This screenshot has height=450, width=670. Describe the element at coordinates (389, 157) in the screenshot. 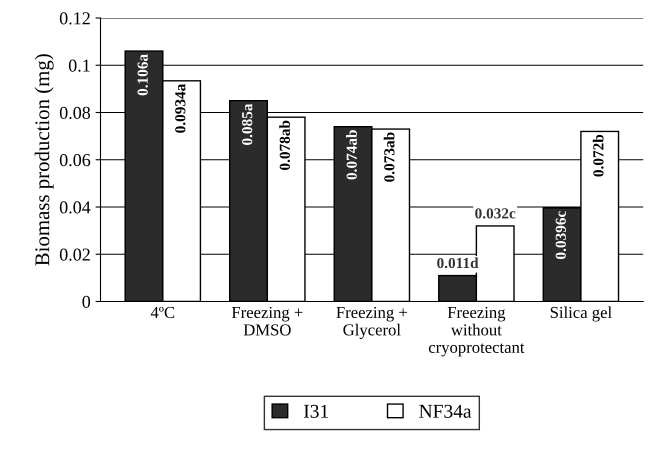

I see `data-label: 0.073ab` at that location.